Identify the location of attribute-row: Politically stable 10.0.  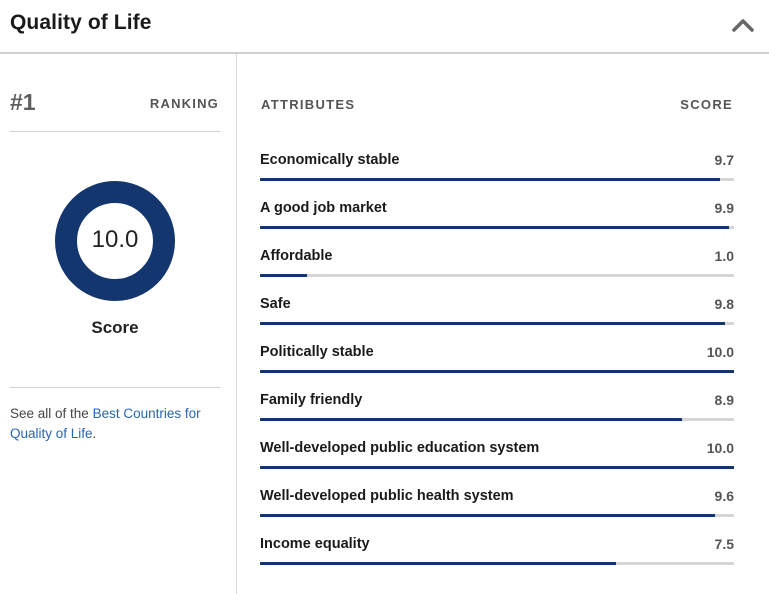
(497, 368).